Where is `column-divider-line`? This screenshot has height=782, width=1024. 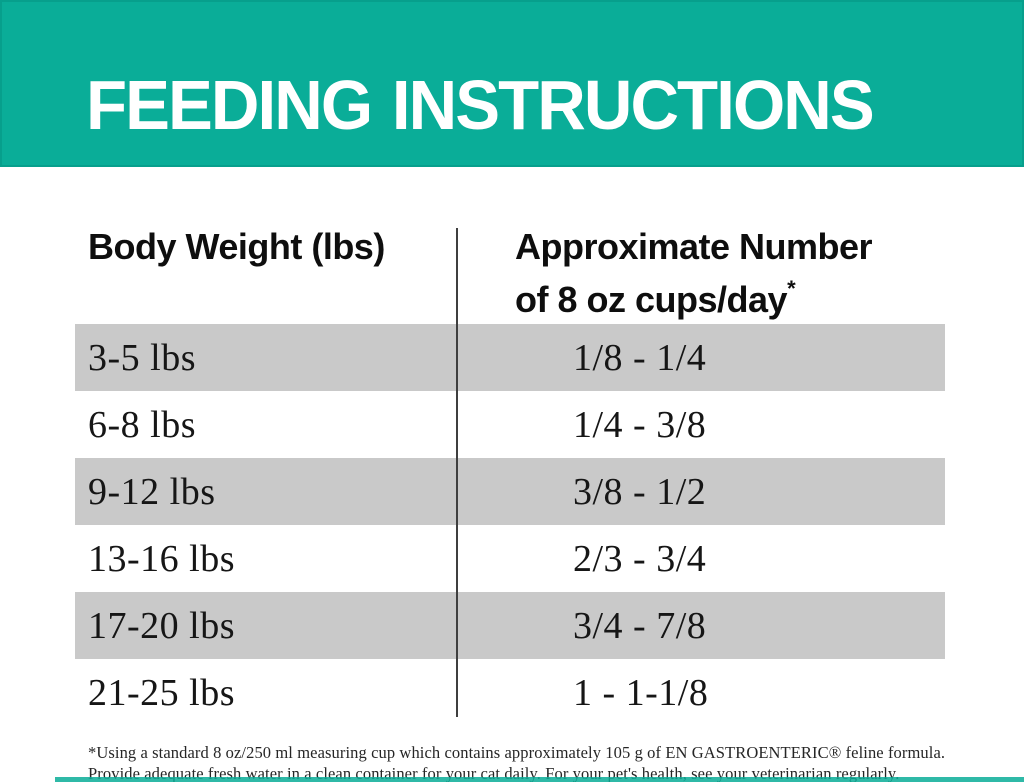 column-divider-line is located at coordinates (457, 472).